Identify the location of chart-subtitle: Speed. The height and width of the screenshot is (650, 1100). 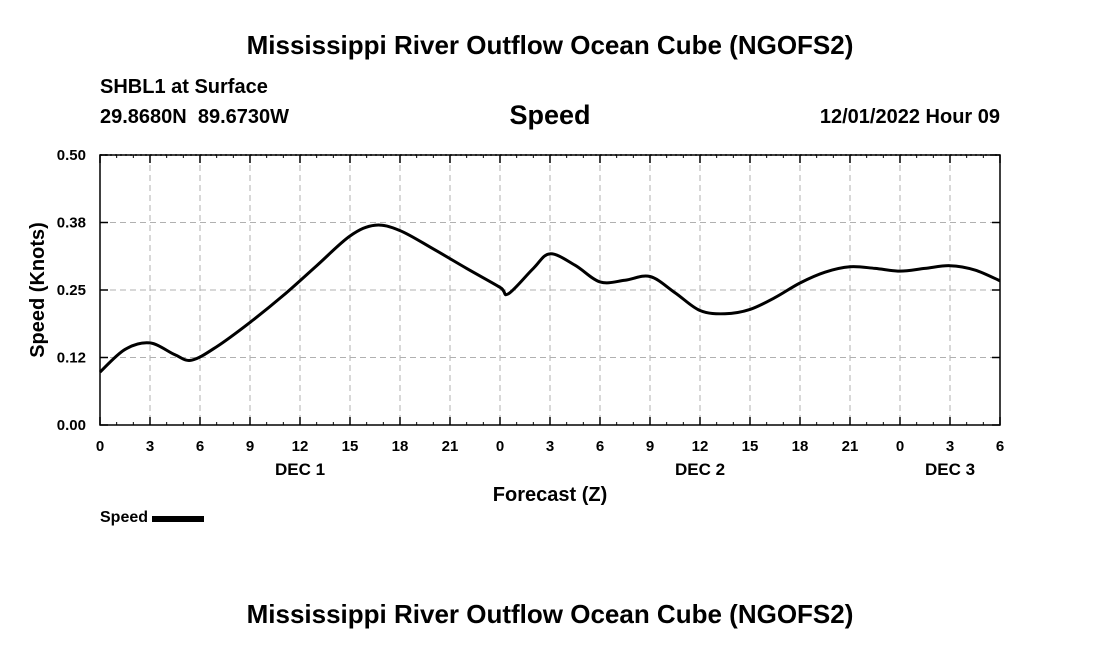
(550, 115).